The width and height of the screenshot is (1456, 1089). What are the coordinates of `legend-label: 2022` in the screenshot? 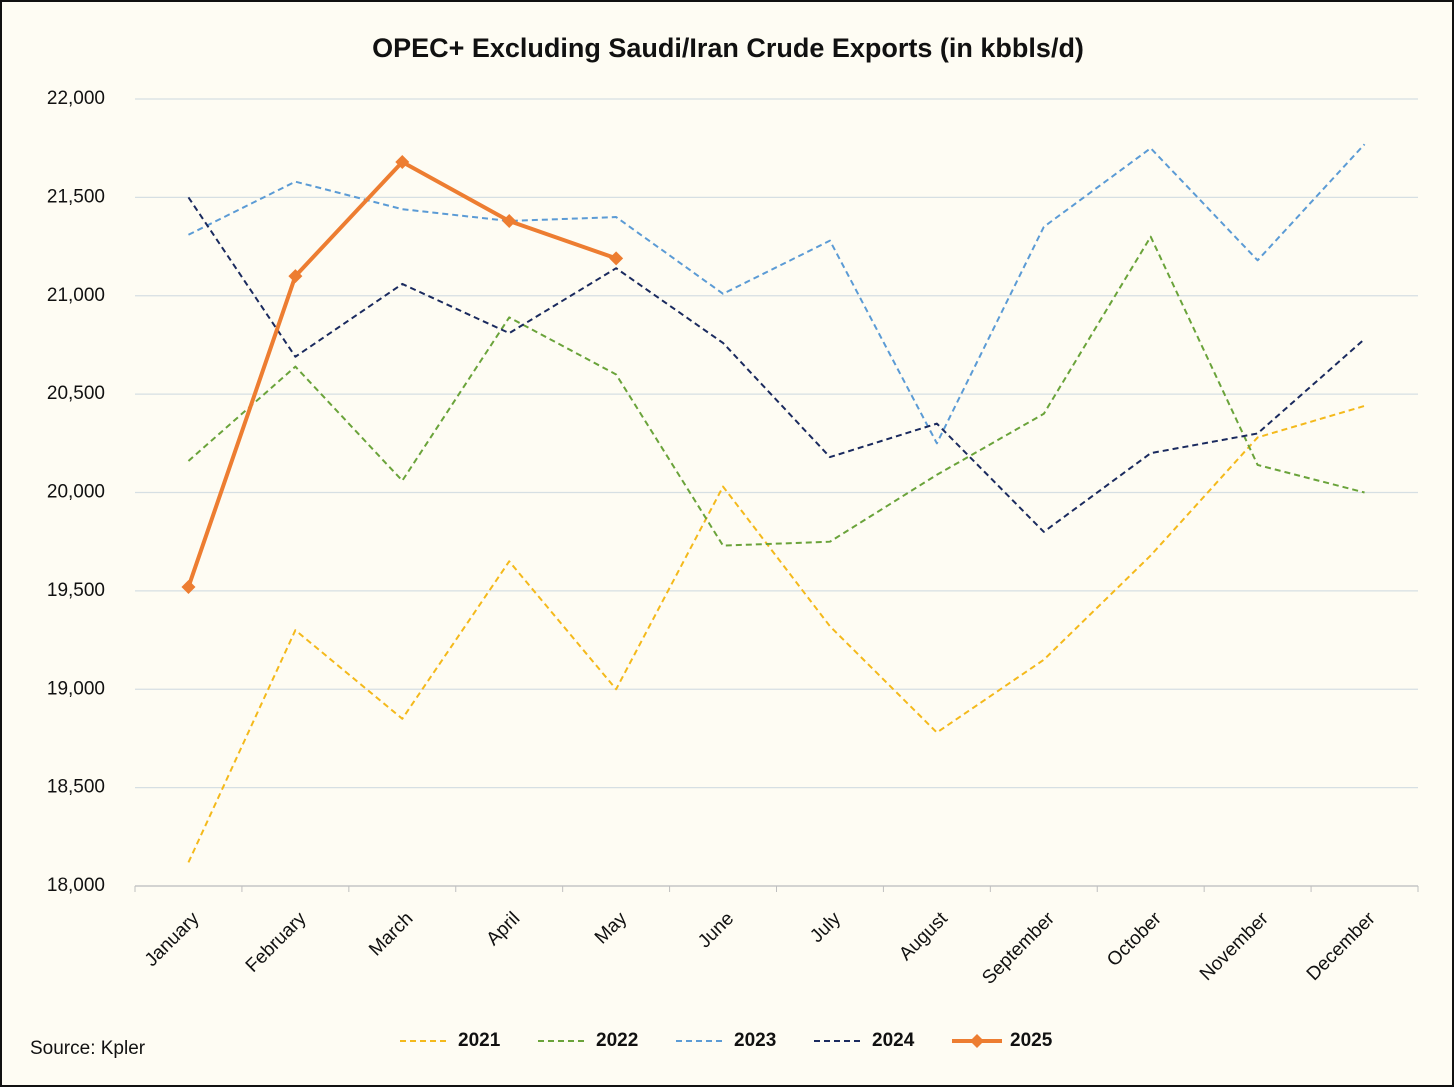 It's located at (617, 1040).